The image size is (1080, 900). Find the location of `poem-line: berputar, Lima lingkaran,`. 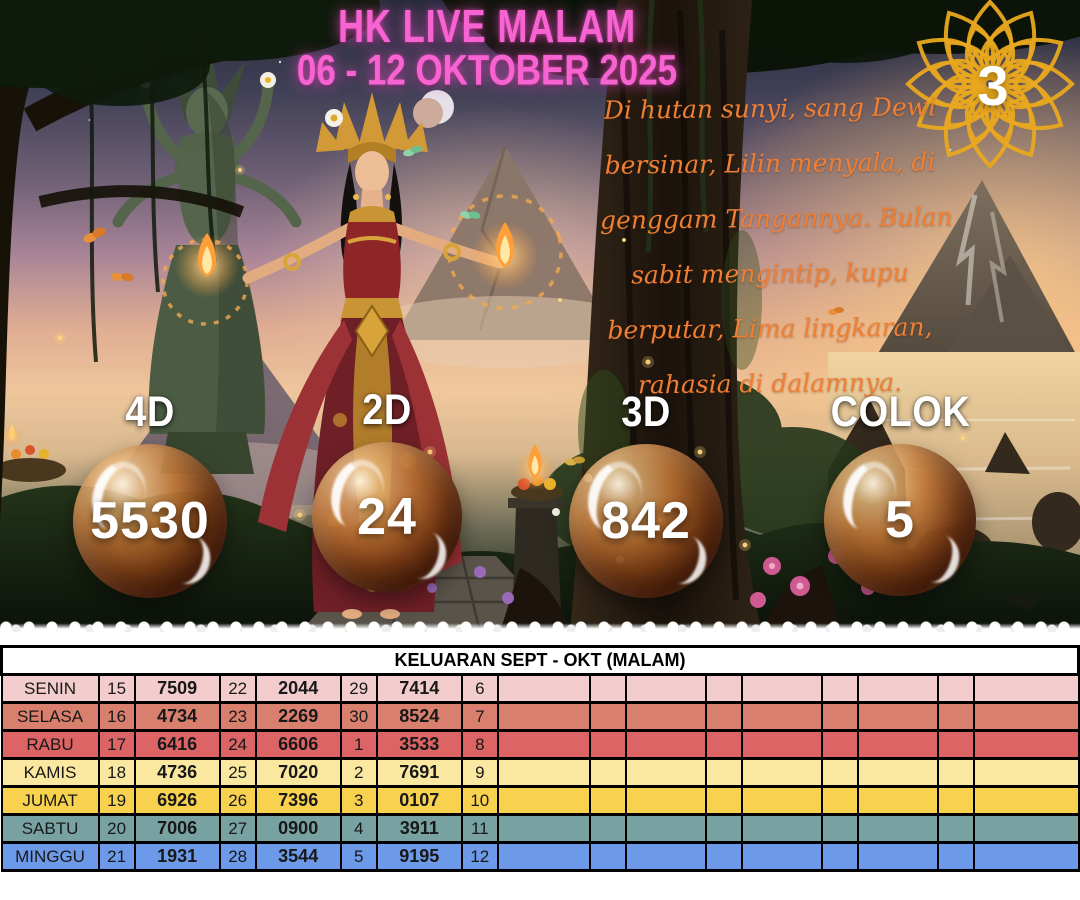

poem-line: berputar, Lima lingkaran, is located at coordinates (770, 328).